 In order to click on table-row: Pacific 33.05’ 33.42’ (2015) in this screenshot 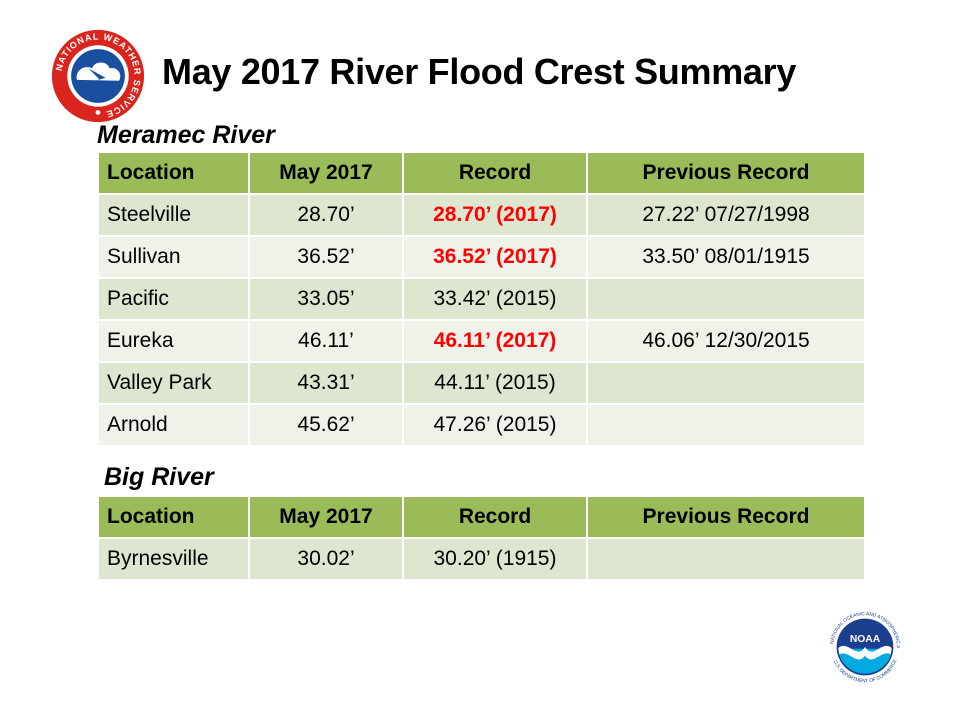, I will do `click(481, 299)`.